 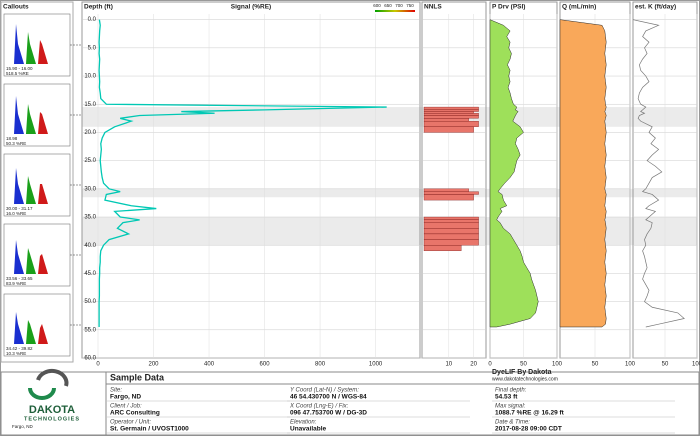 What do you see at coordinates (525, 379) in the screenshot?
I see `url: www.dakotatechnologies.com` at bounding box center [525, 379].